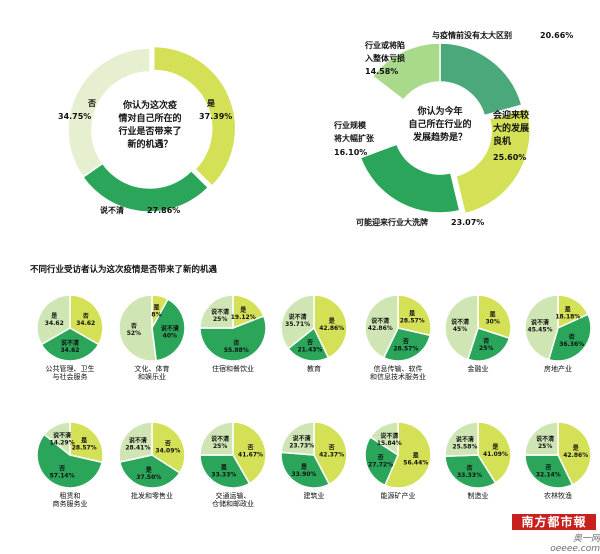 This screenshot has height=554, width=600. I want to click on pie-caption: 住宿和餐饮业, so click(233, 368).